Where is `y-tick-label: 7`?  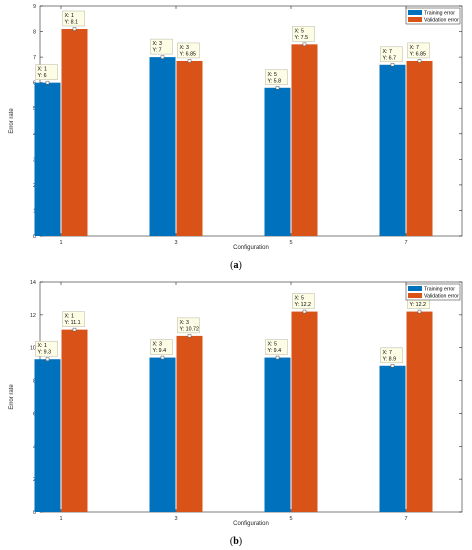
y-tick-label: 7 is located at coordinates (34, 58).